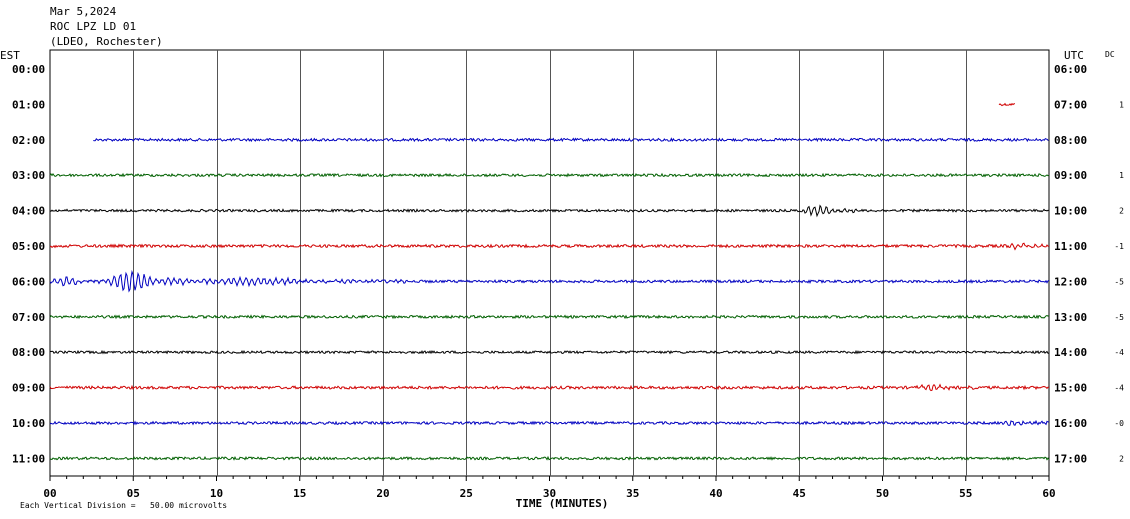 This screenshot has height=519, width=1130. What do you see at coordinates (1119, 246) in the screenshot?
I see `dc-offset-label: -1` at bounding box center [1119, 246].